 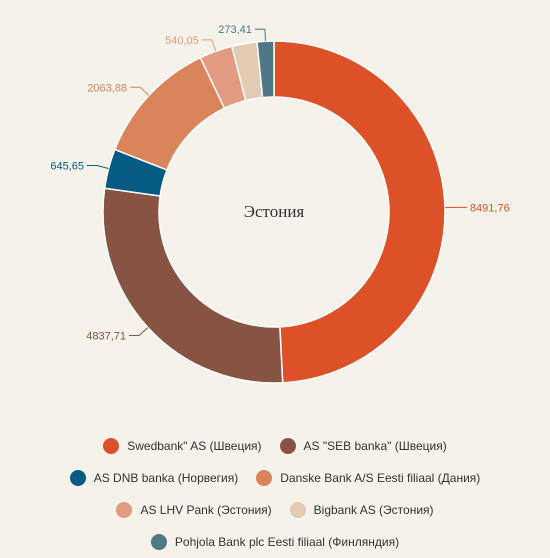 I want to click on data-label-4: 540,05, so click(x=182, y=41).